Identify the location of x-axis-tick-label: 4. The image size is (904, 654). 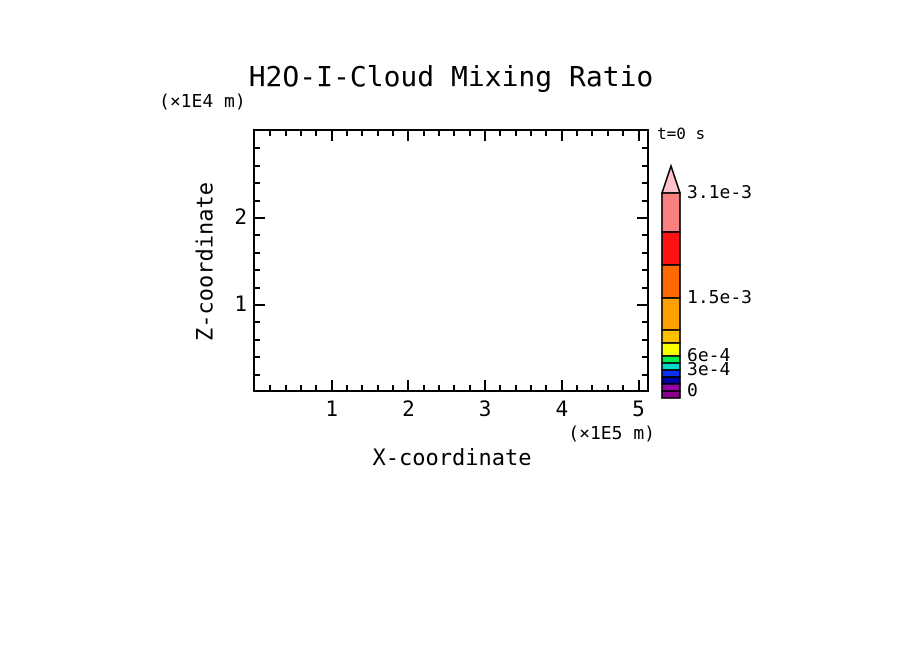
(562, 409).